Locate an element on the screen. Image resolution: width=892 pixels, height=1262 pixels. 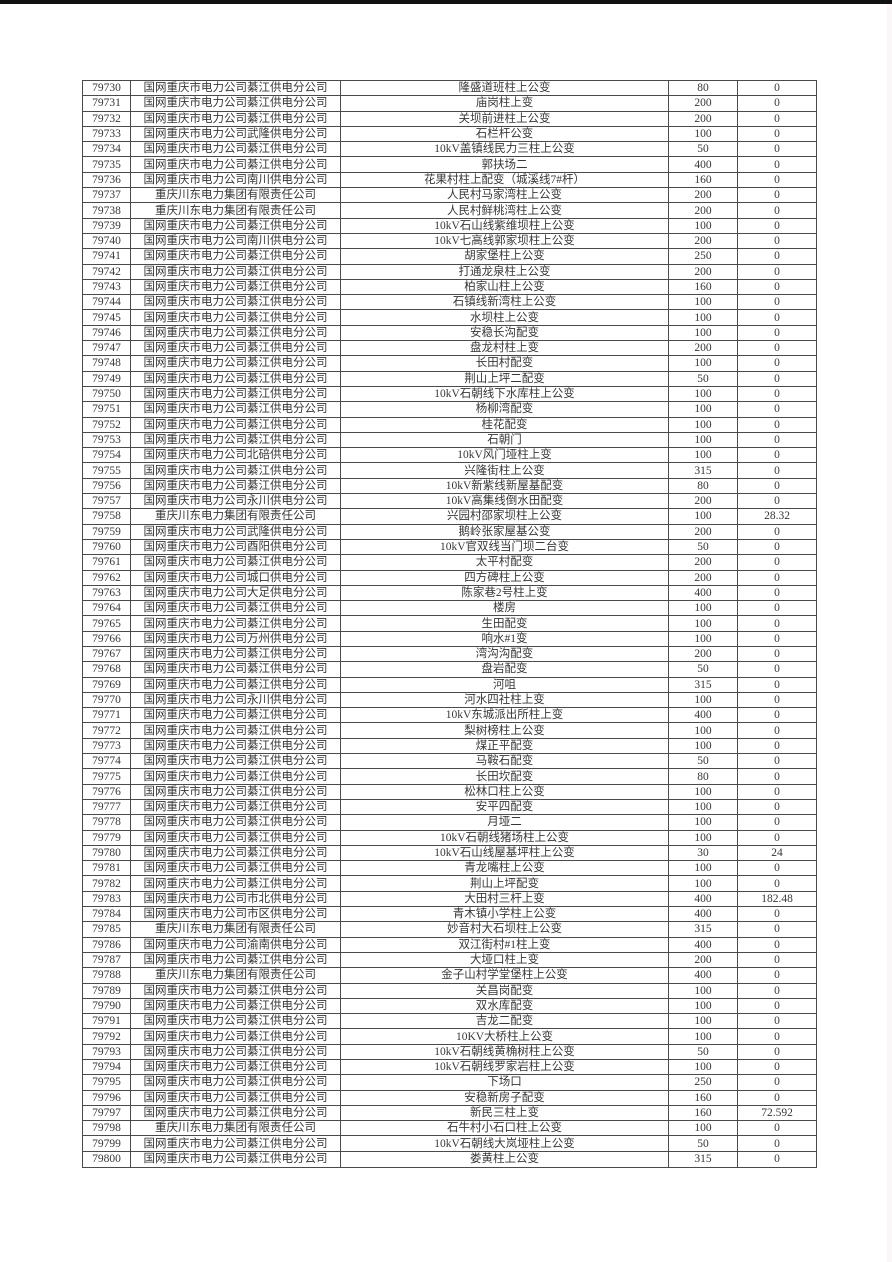
cell-station-name: 煤正平配变 is located at coordinates (504, 746).